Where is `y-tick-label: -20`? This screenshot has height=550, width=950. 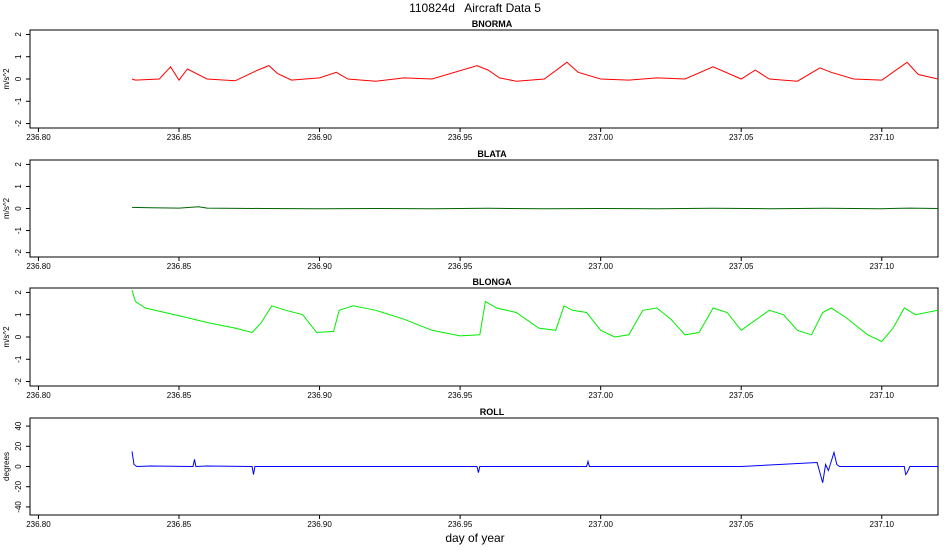 y-tick-label: -20 is located at coordinates (18, 486).